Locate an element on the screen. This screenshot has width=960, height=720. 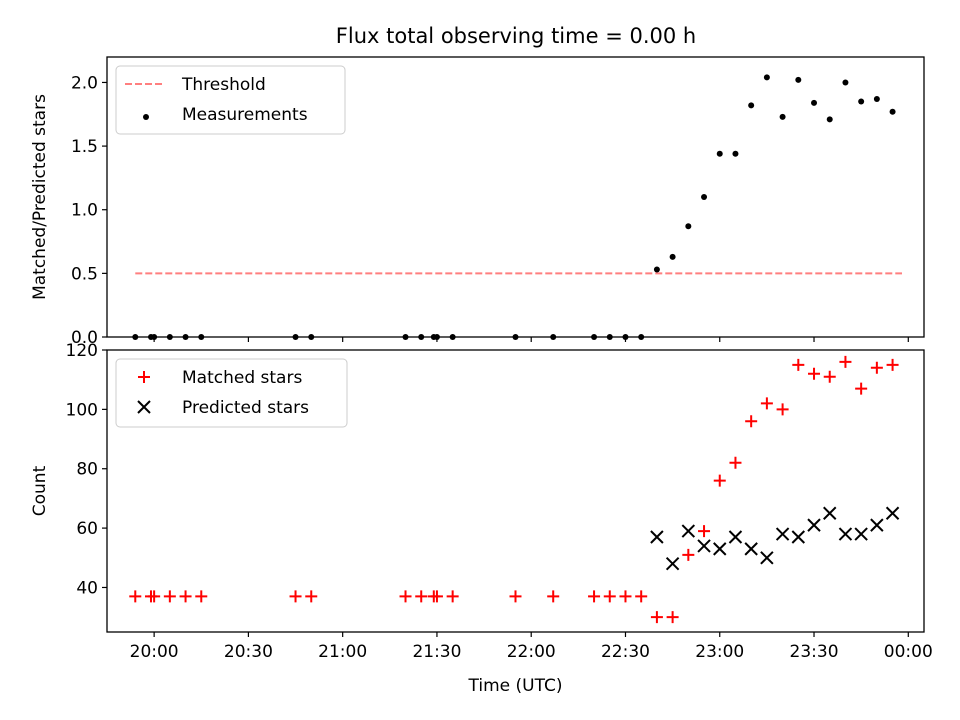
x-tick-label: 22:00 is located at coordinates (531, 652).